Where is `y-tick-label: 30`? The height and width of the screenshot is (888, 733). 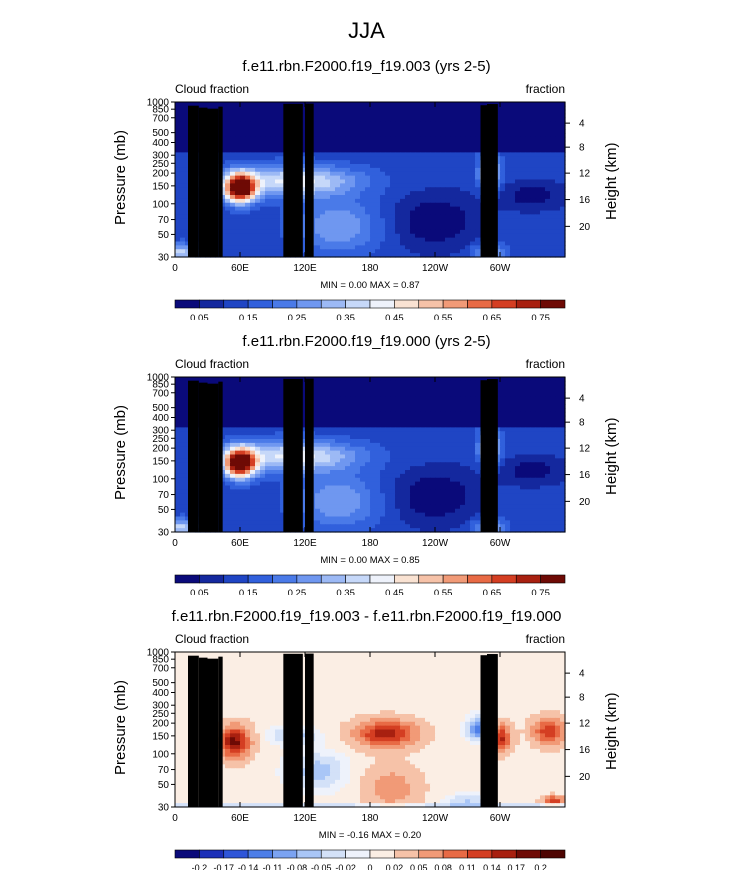
y-tick-label: 30 is located at coordinates (164, 258).